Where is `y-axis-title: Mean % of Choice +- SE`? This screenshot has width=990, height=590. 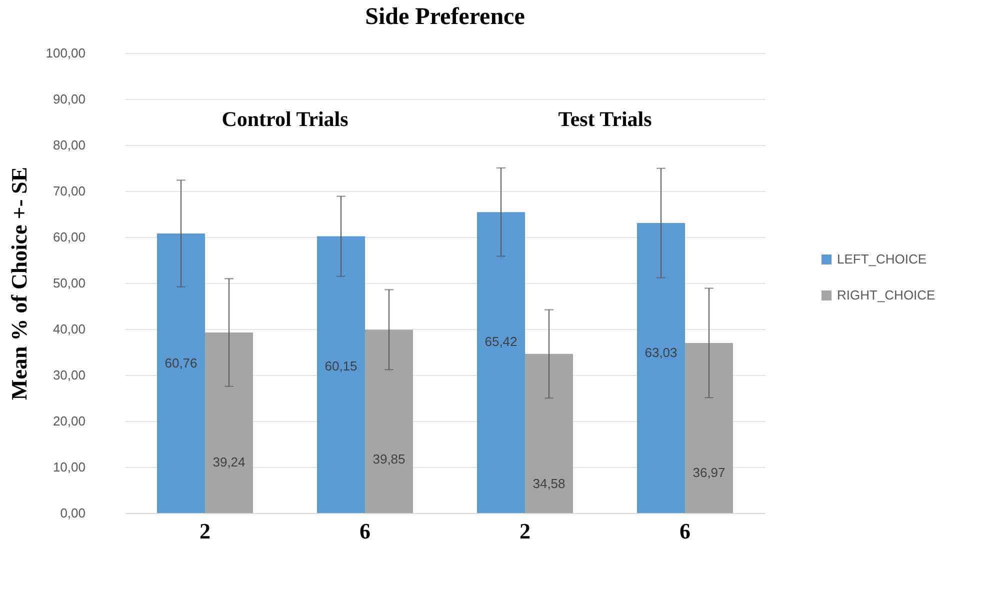 y-axis-title: Mean % of Choice +- SE is located at coordinates (19, 283).